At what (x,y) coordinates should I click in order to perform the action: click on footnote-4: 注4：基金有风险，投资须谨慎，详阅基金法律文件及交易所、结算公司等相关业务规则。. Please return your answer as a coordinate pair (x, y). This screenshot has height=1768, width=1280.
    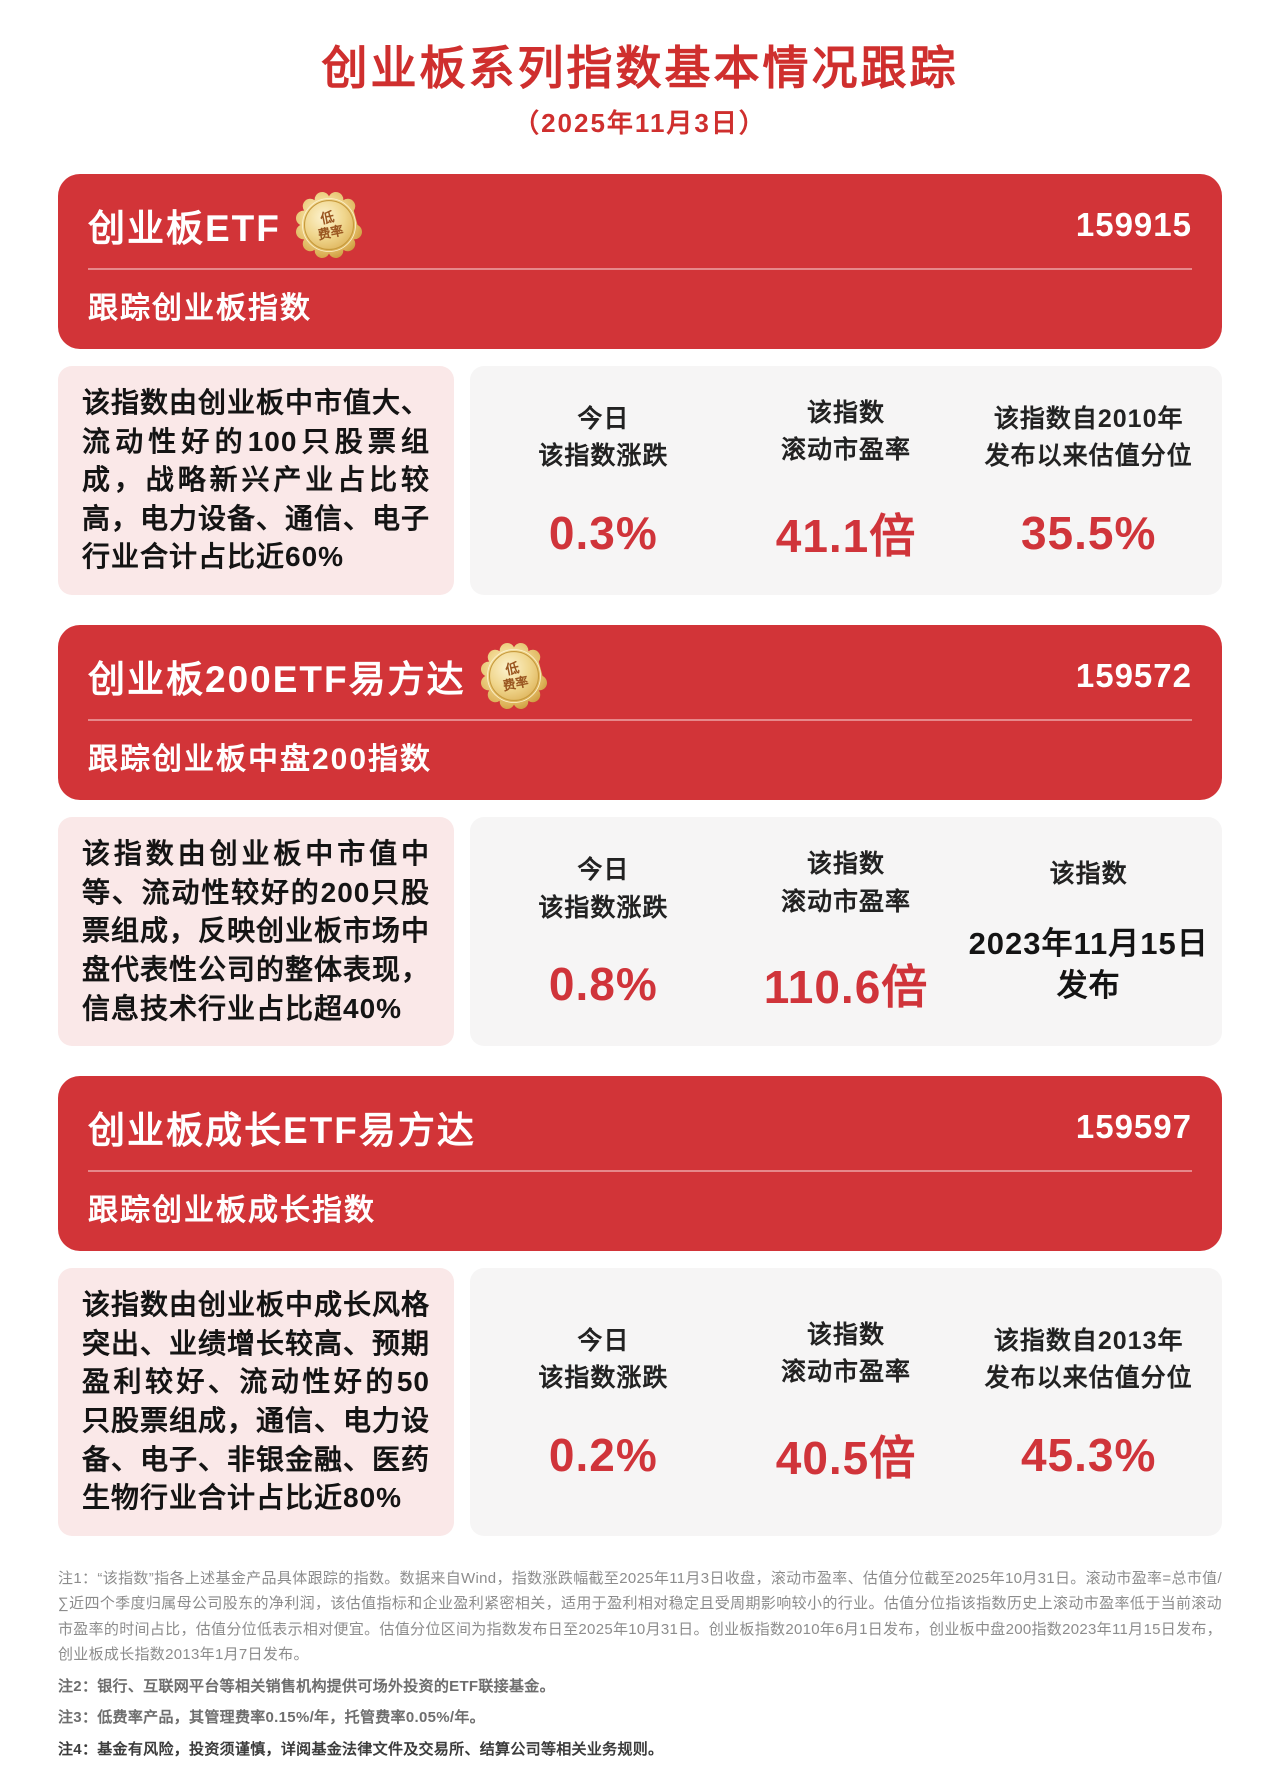
    Looking at the image, I should click on (361, 1749).